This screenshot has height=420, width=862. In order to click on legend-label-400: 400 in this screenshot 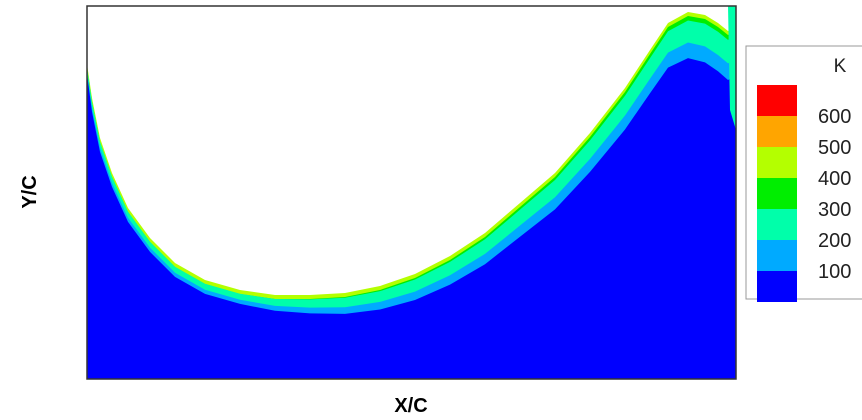, I will do `click(834, 179)`.